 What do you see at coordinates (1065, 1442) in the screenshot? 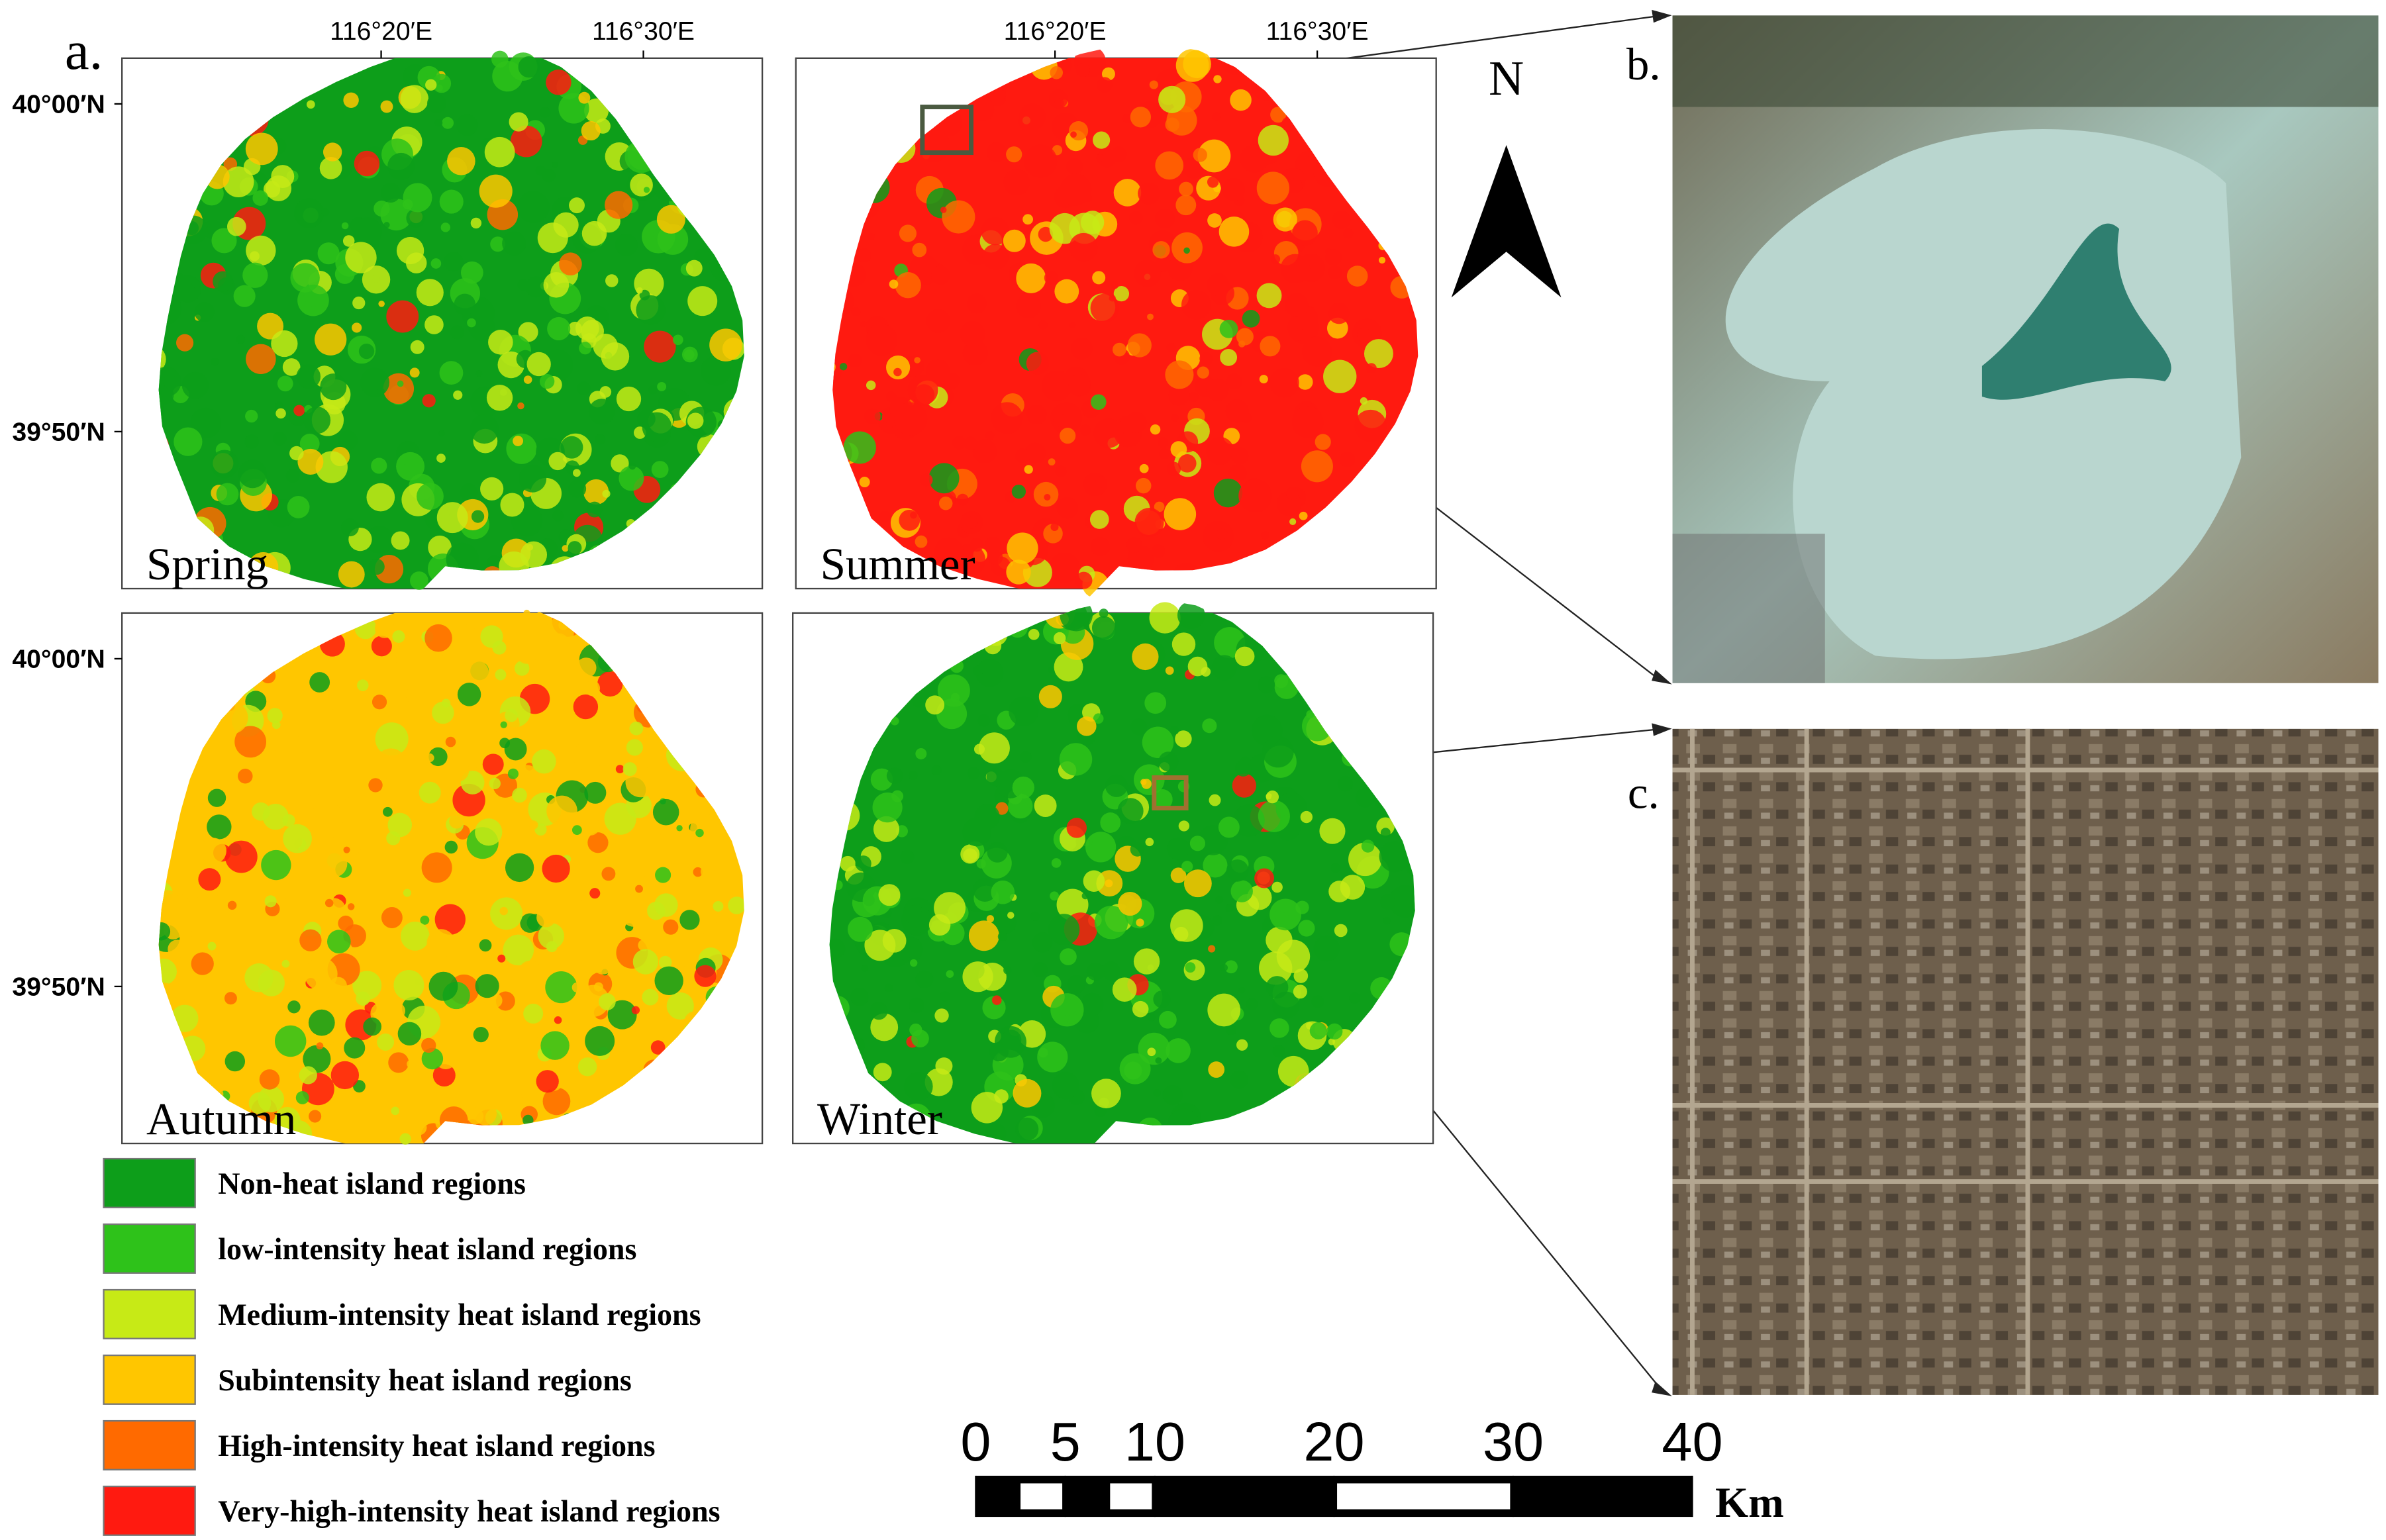
I see `scale-tick-label: 5` at bounding box center [1065, 1442].